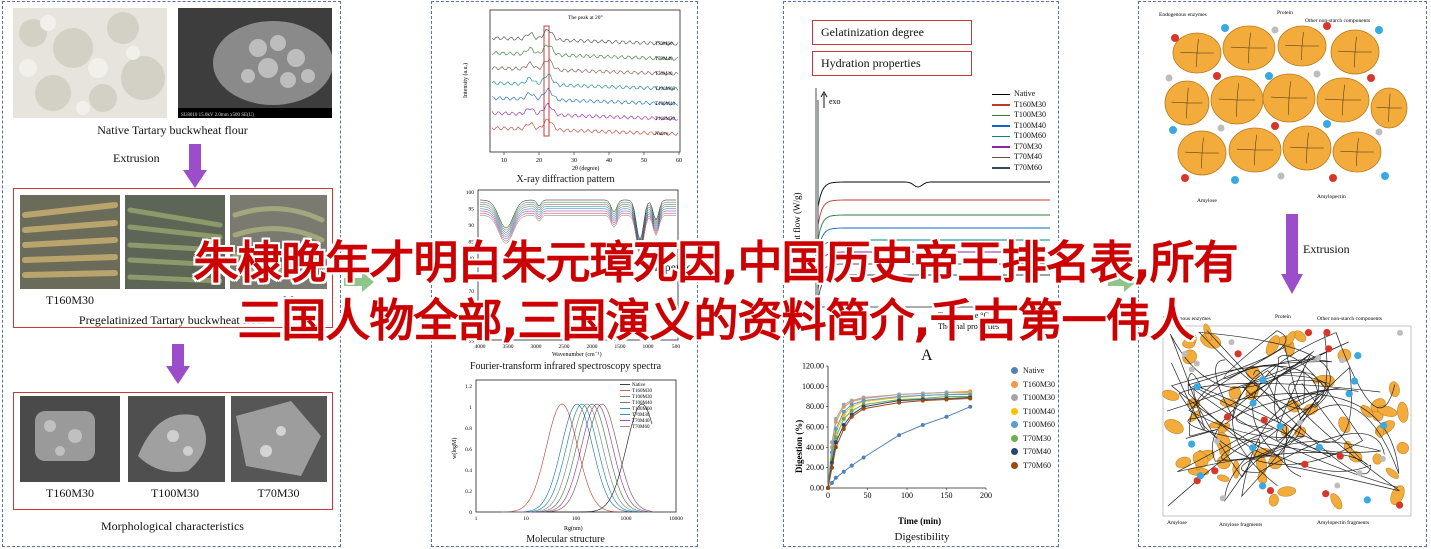 The image size is (1431, 549). I want to click on dsc-exo: exo, so click(835, 101).